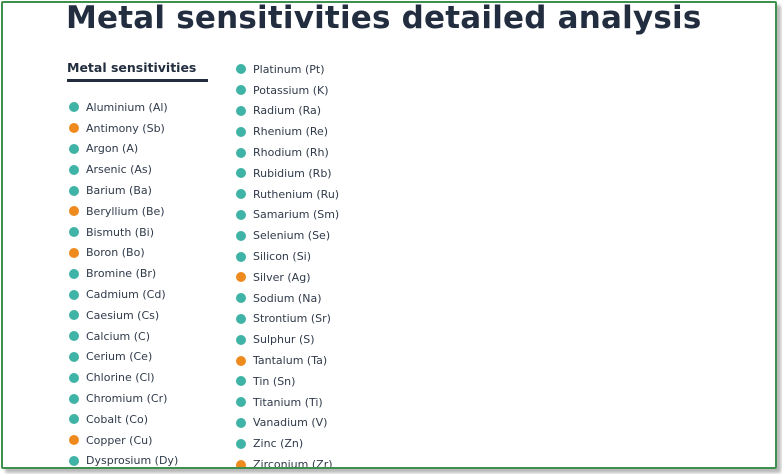 The width and height of the screenshot is (782, 474). What do you see at coordinates (282, 277) in the screenshot?
I see `metal-label: Silver (Ag)` at bounding box center [282, 277].